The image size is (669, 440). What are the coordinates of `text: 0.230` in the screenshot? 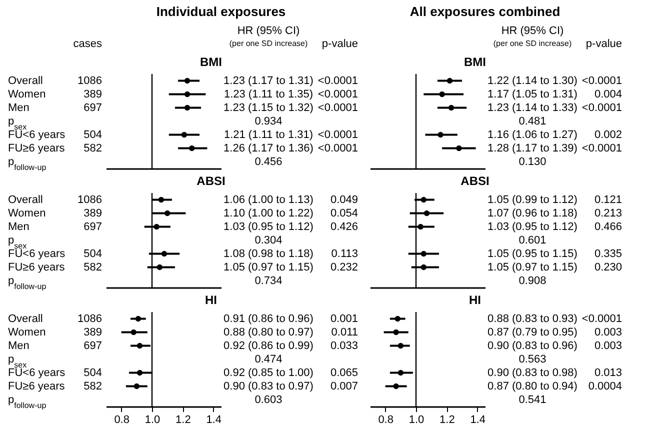 It's located at (608, 267).